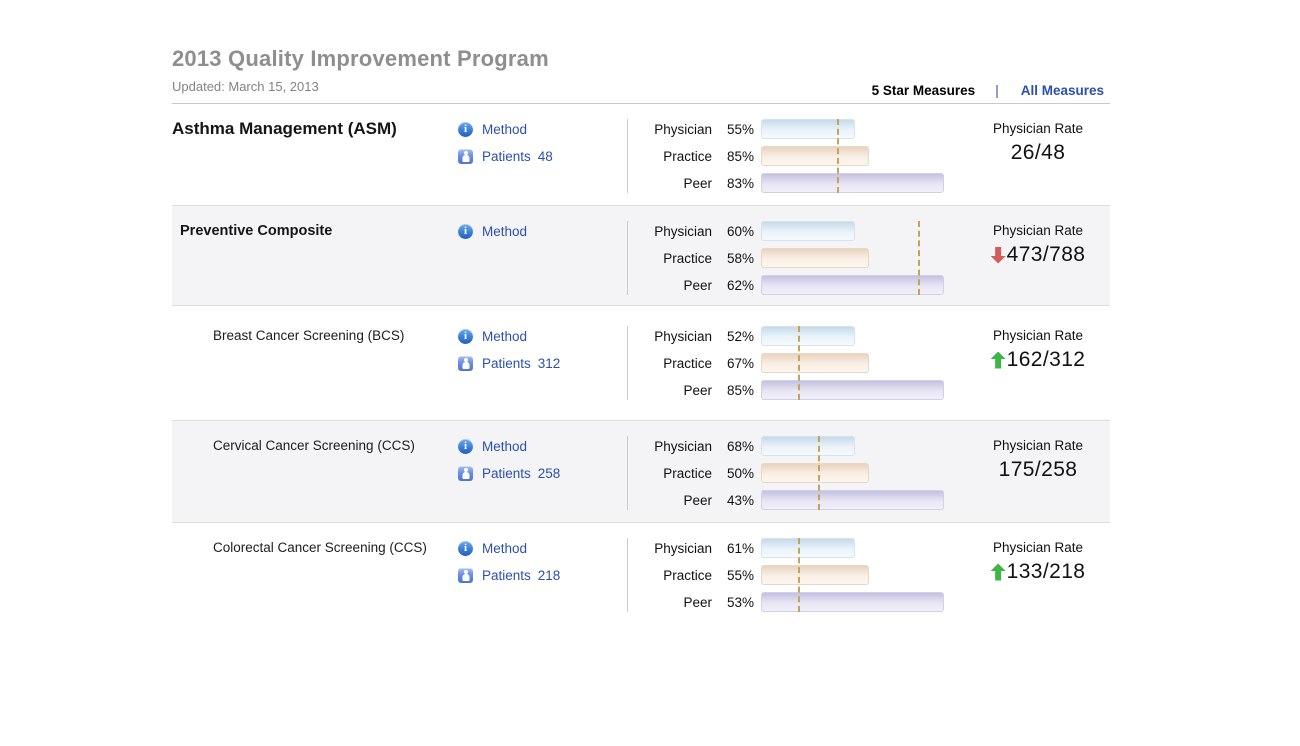 This screenshot has height=746, width=1300. I want to click on patients-link: Patients 258, so click(542, 473).